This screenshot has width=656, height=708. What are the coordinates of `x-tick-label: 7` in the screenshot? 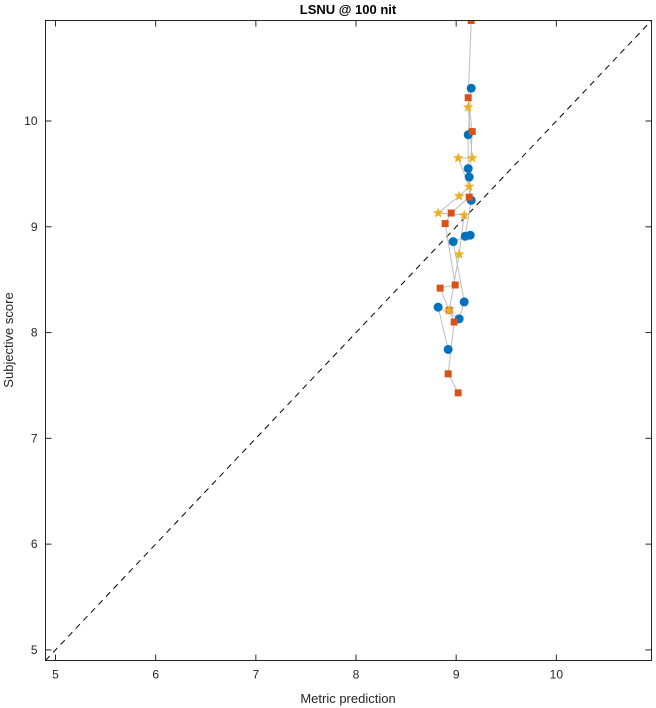 It's located at (256, 675).